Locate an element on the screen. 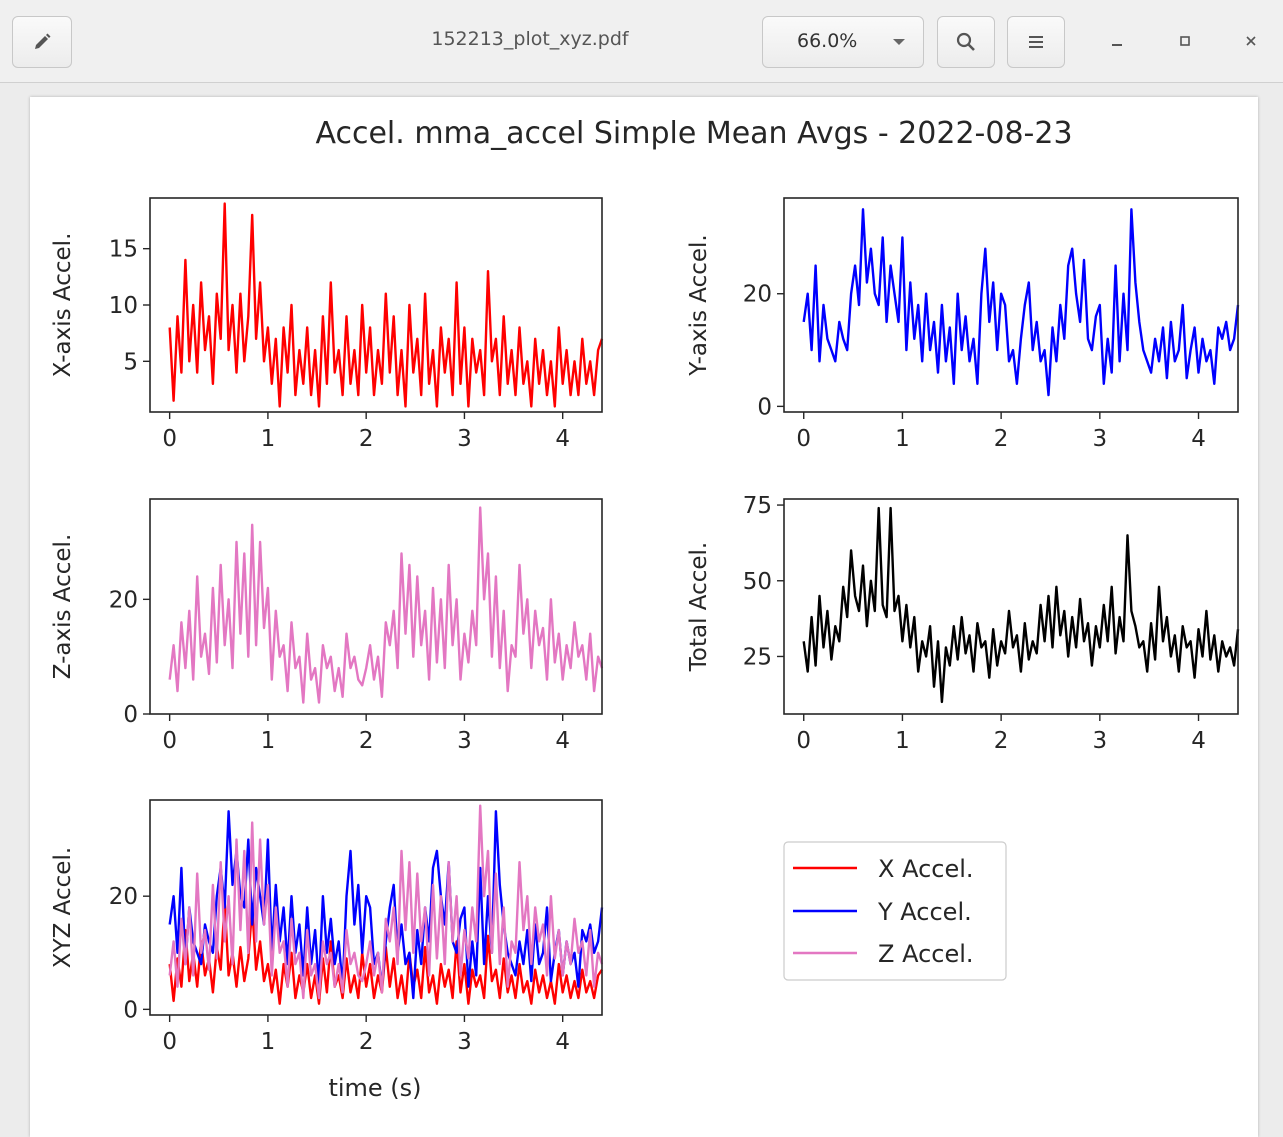 This screenshot has width=1283, height=1137. menu-button is located at coordinates (1036, 42).